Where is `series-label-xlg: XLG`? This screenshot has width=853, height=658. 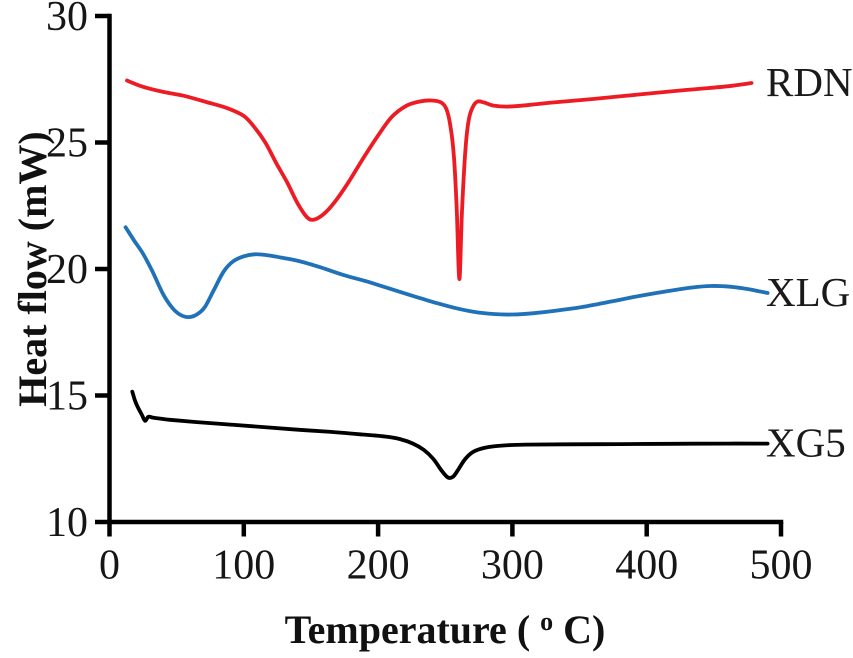
series-label-xlg: XLG is located at coordinates (808, 292).